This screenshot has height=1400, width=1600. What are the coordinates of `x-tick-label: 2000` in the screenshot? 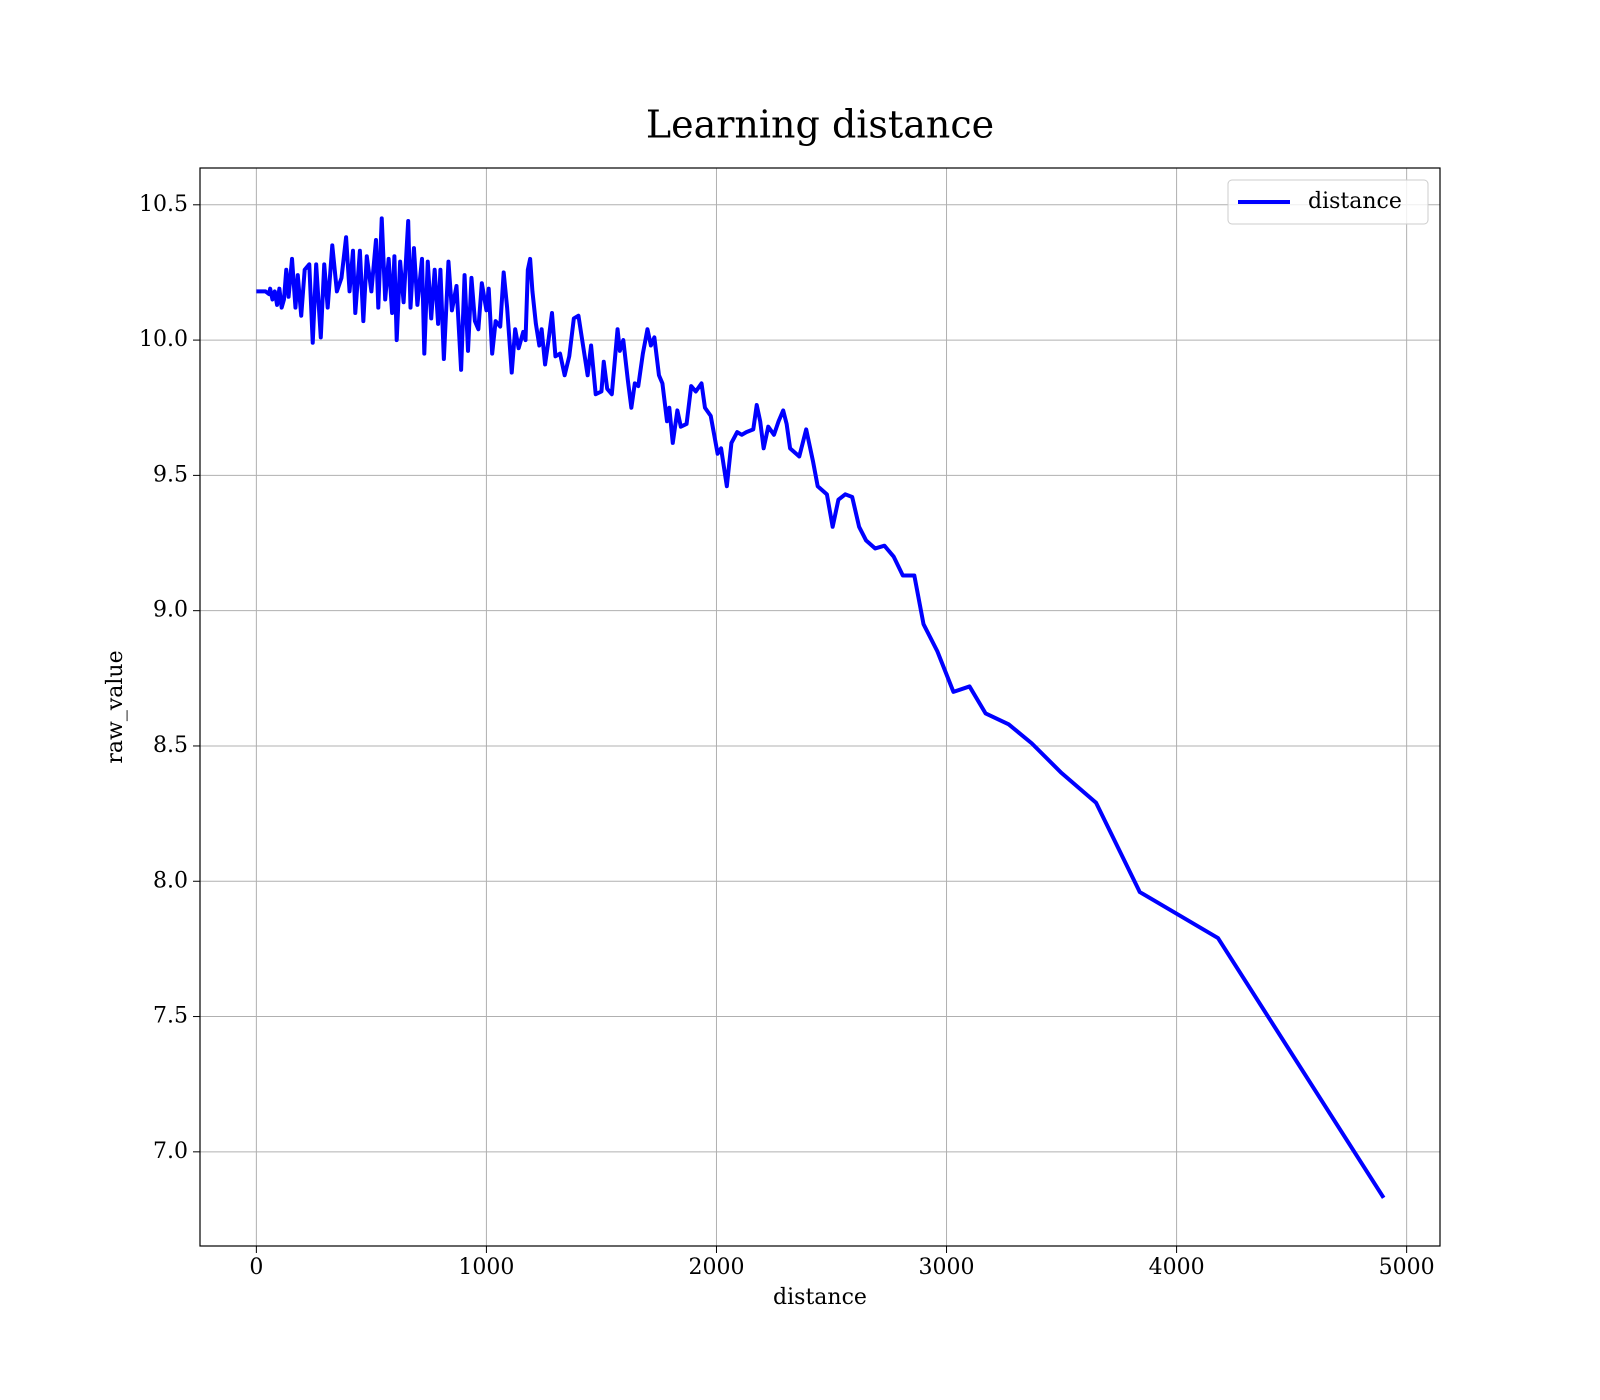 It's located at (716, 1267).